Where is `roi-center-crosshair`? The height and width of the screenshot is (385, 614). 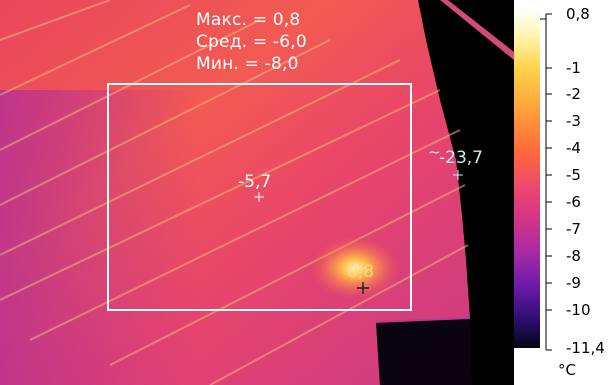
roi-center-crosshair is located at coordinates (259, 197).